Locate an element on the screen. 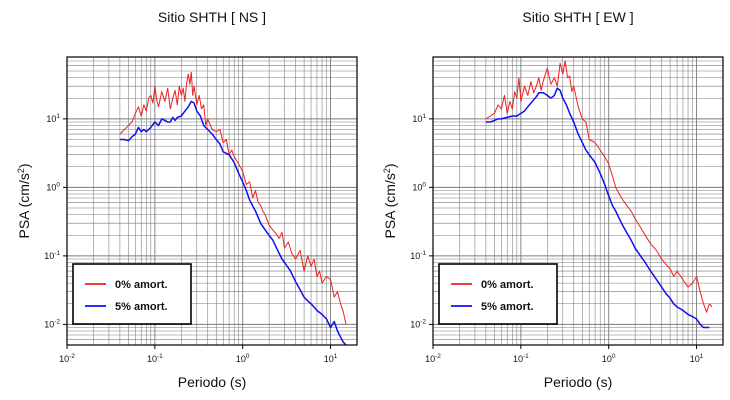  chart-title: Sitio SHTH [ NS ] is located at coordinates (212, 17).